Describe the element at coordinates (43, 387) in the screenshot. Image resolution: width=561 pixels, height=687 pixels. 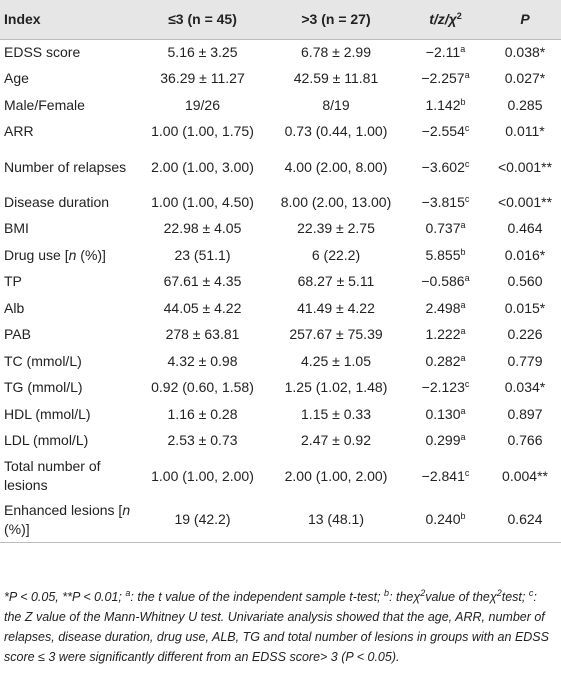
I see `row-label: TG (mmol/L)` at that location.